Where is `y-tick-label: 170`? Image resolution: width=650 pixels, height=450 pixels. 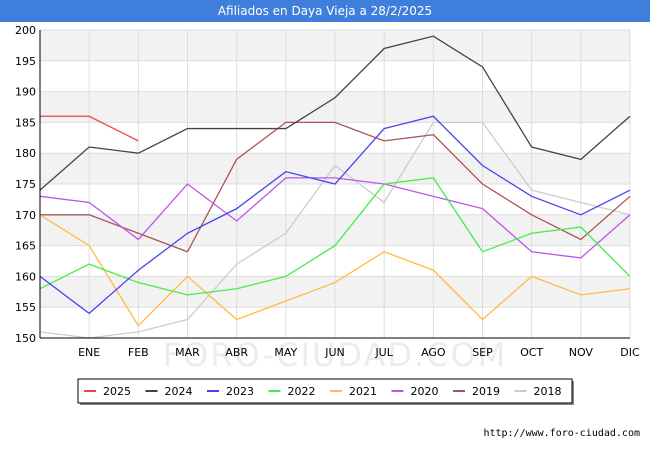
y-tick-label: 170 is located at coordinates (25, 215).